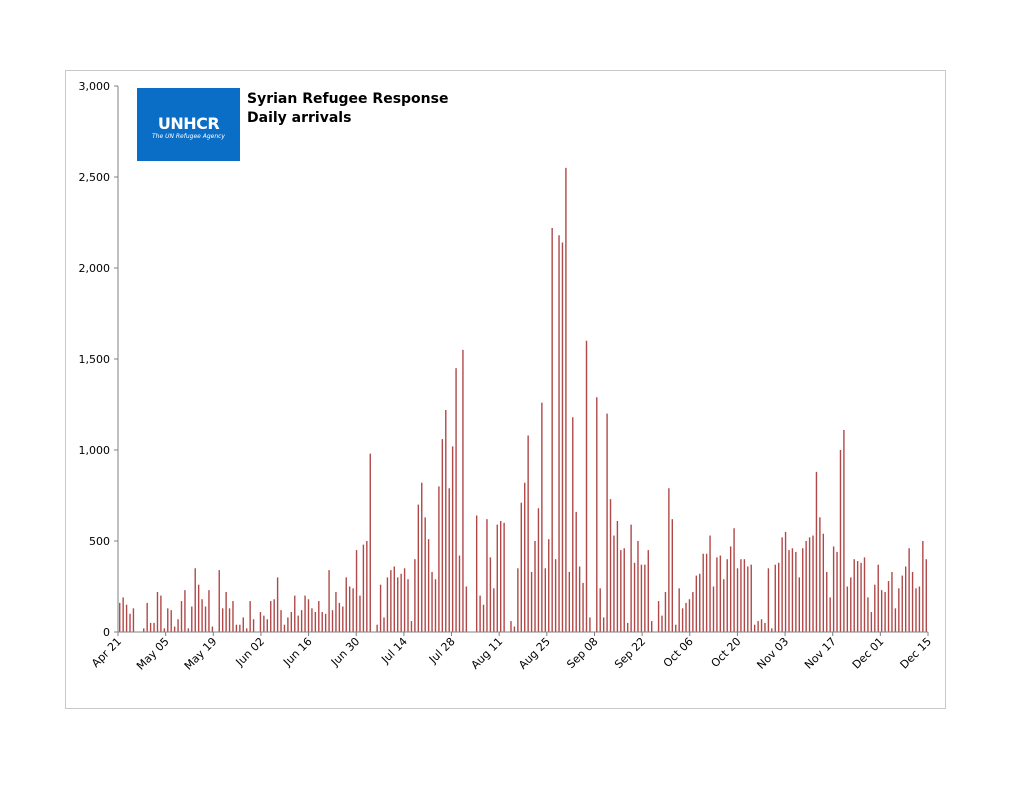  Describe the element at coordinates (106, 632) in the screenshot. I see `y-tick-label: 0` at that location.